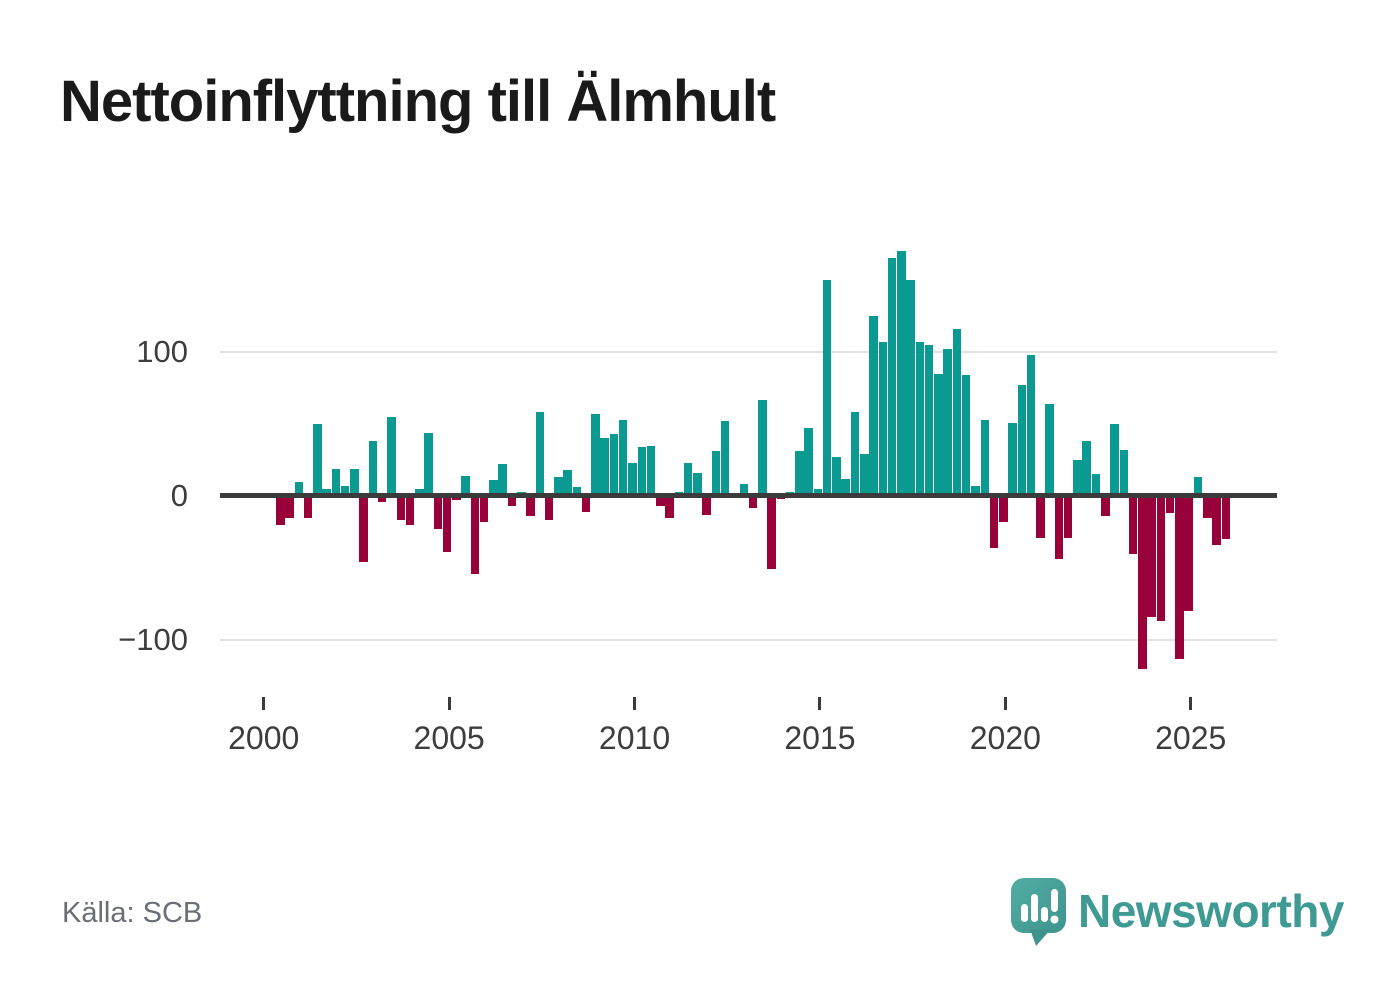 This screenshot has width=1382, height=999. What do you see at coordinates (179, 495) in the screenshot?
I see `y-axis-tick-label: 0` at bounding box center [179, 495].